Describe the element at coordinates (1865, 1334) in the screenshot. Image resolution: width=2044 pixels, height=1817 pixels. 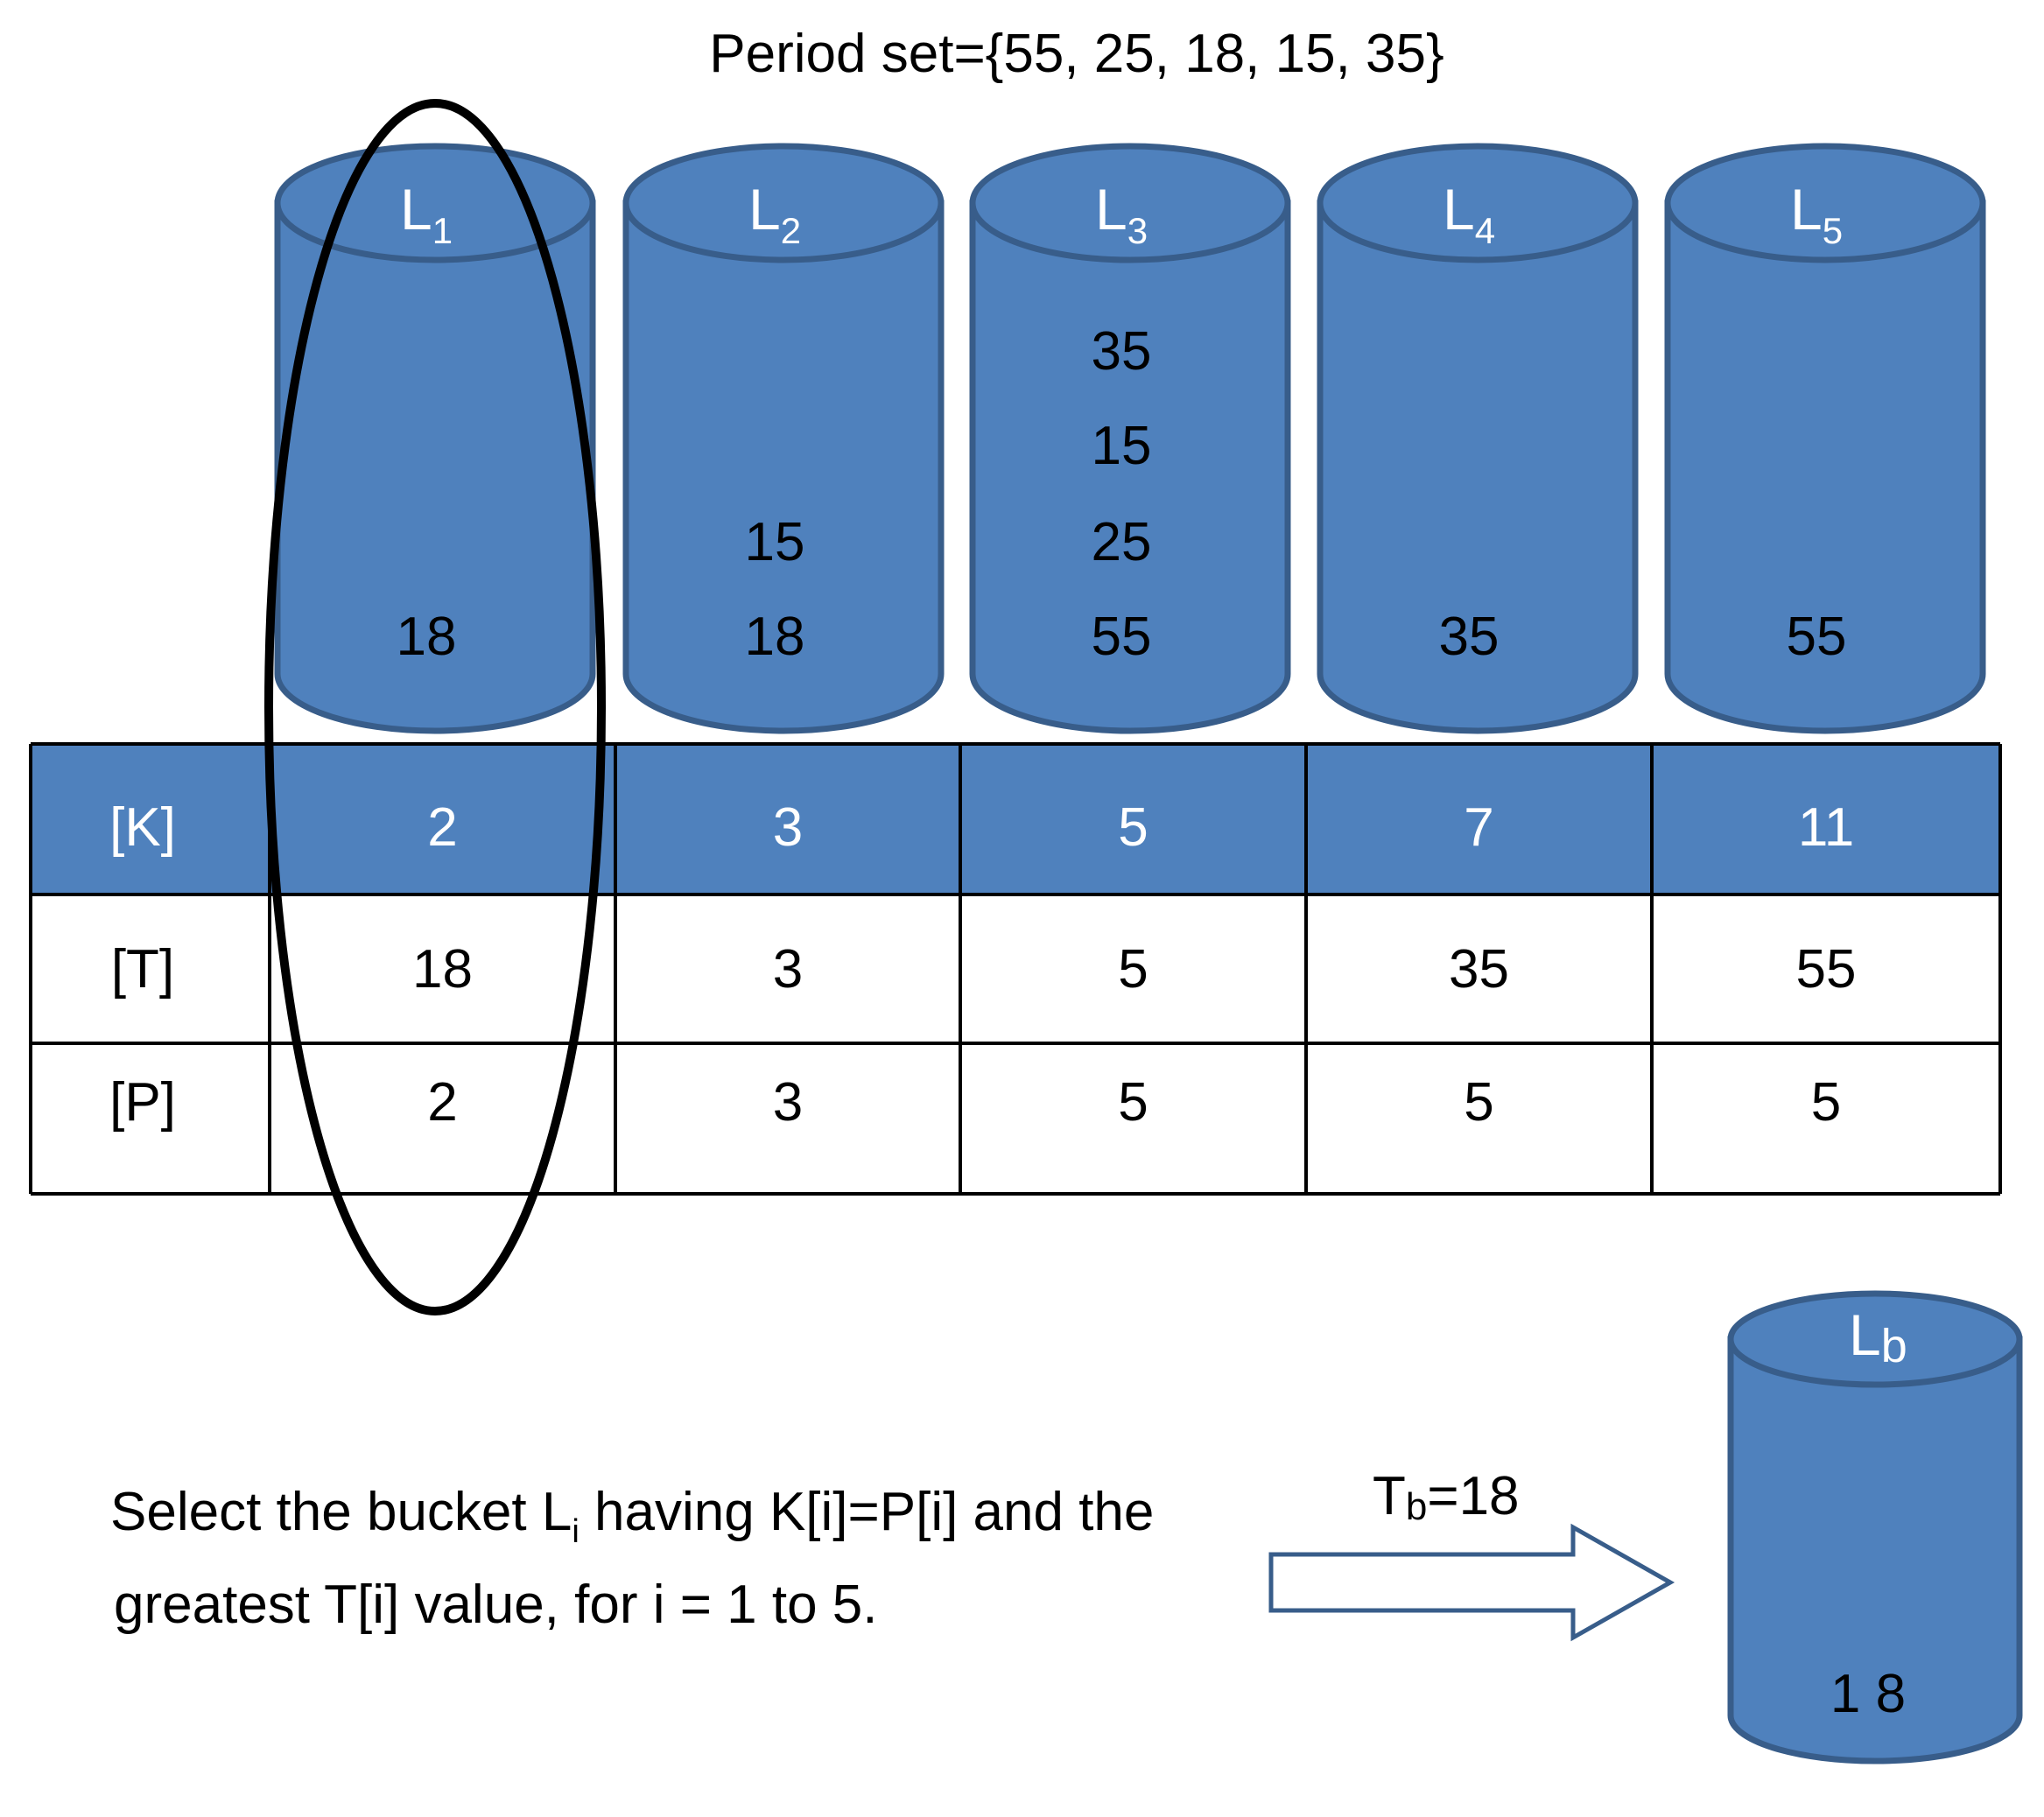
I see `result-bucket-label-main: L` at that location.